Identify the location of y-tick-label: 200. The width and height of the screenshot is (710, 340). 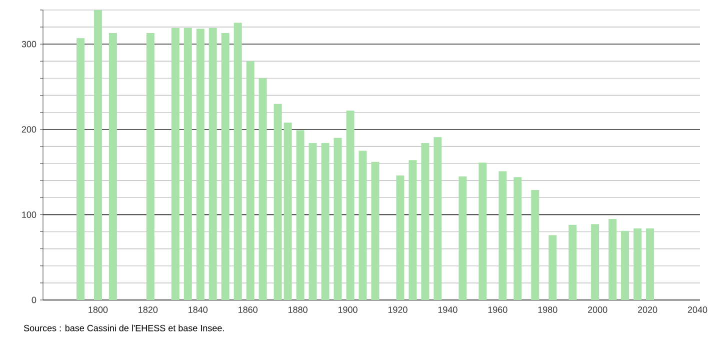
(29, 129).